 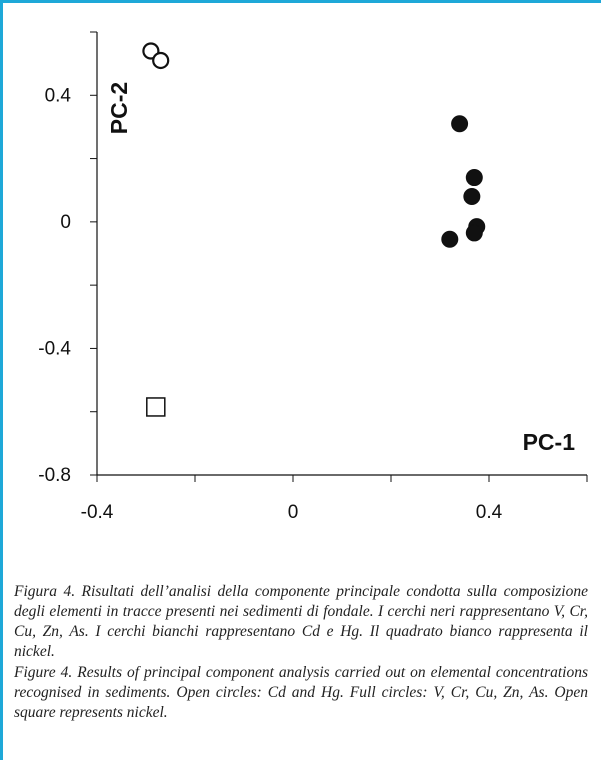 I want to click on y-tick-label: -0.8, so click(x=54, y=475).